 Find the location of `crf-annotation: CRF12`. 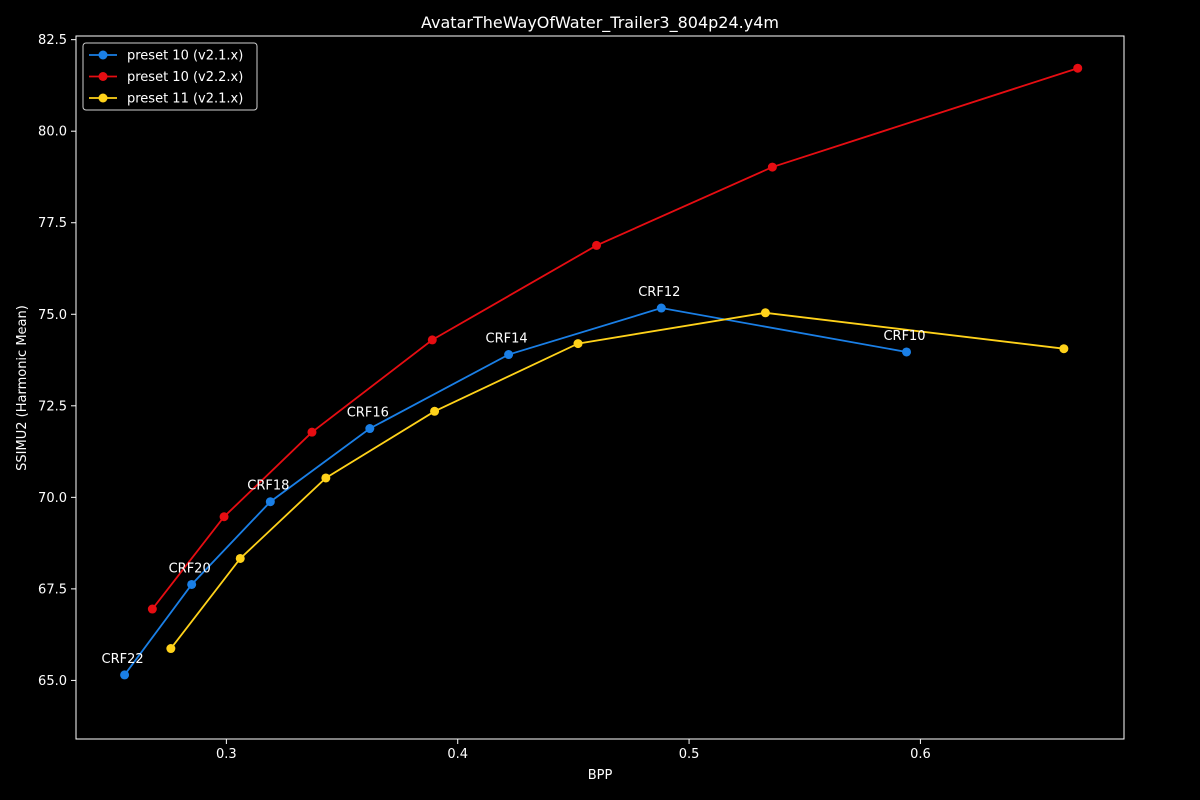

crf-annotation: CRF12 is located at coordinates (659, 292).